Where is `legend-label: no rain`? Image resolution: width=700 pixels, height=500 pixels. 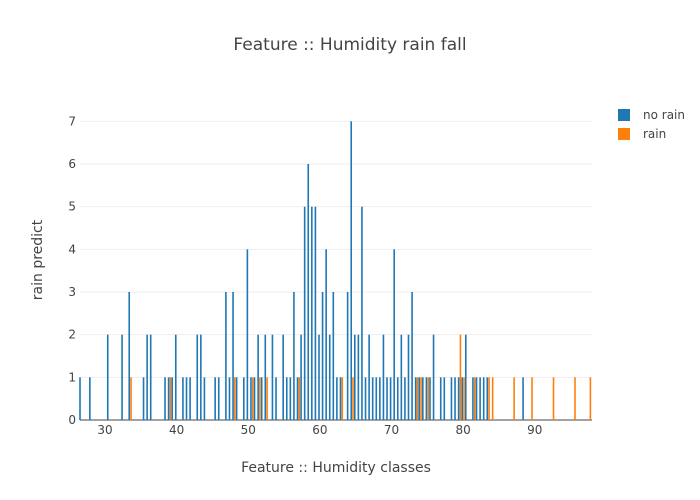 legend-label: no rain is located at coordinates (664, 115).